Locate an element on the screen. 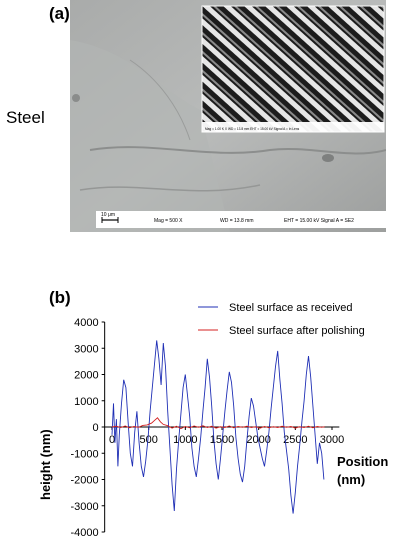 The width and height of the screenshot is (404, 550). y-axis-label: height (nm) is located at coordinates (45, 464).